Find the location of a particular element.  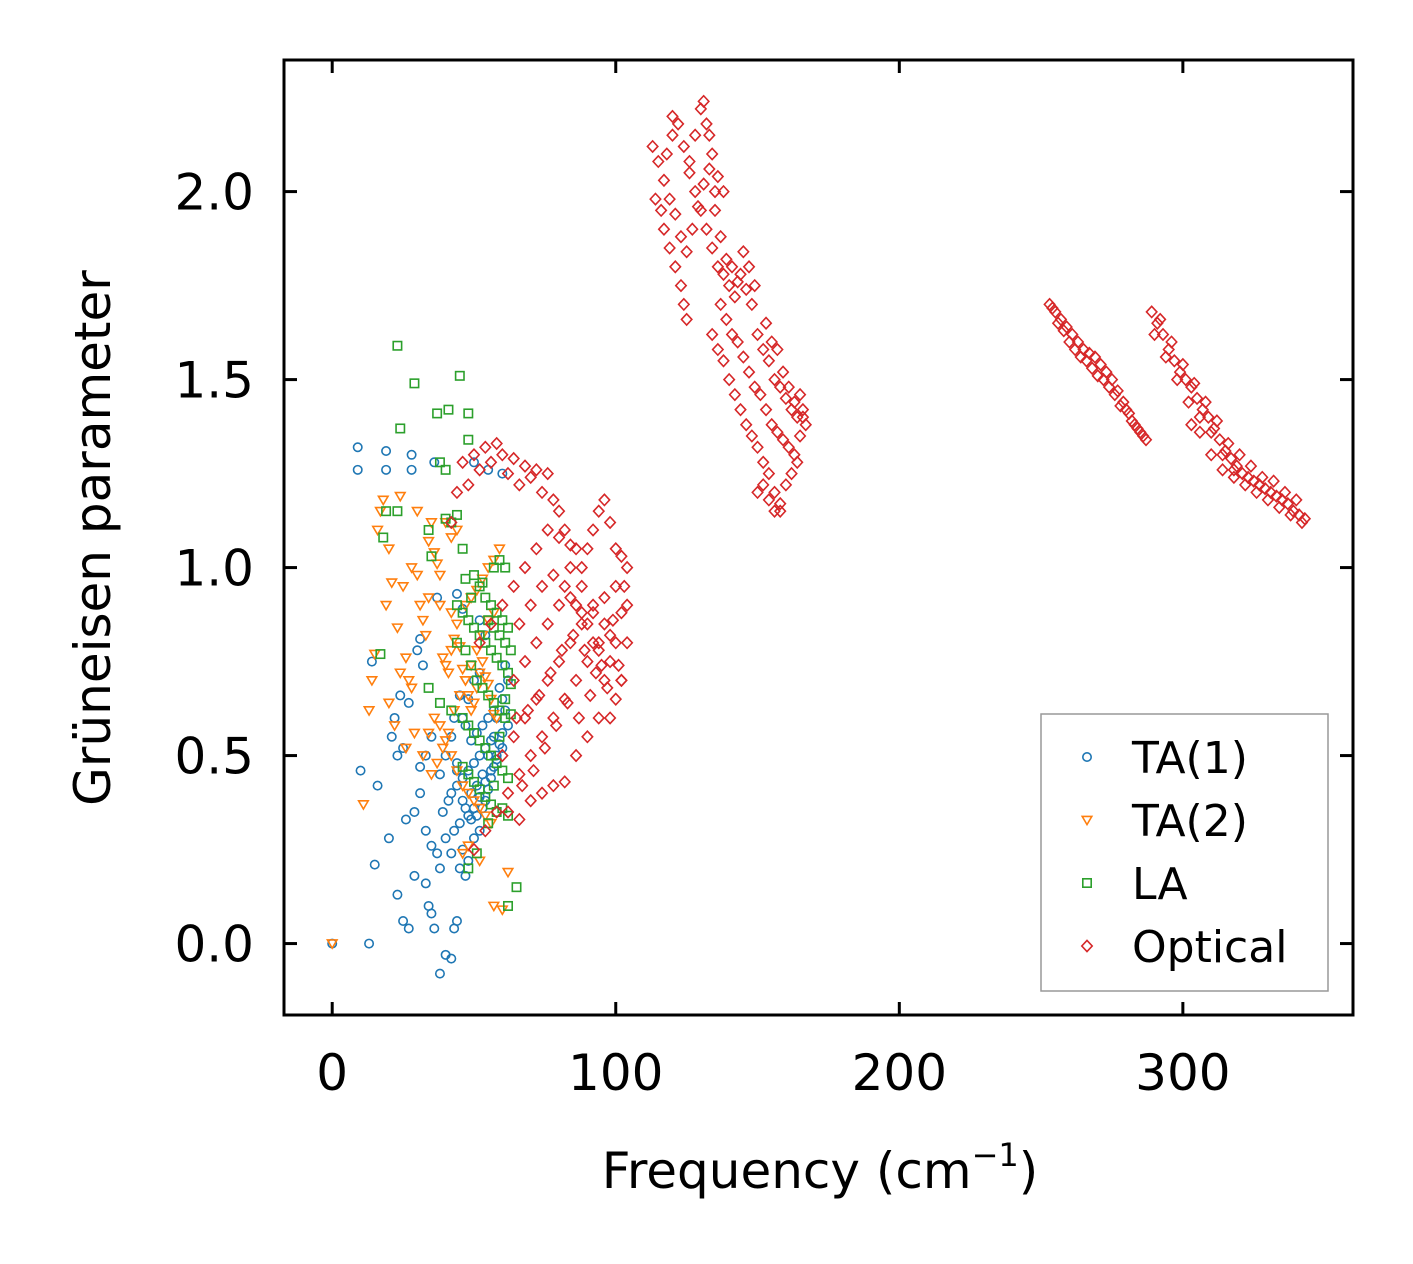

legend-label: TA(2) is located at coordinates (1189, 821).